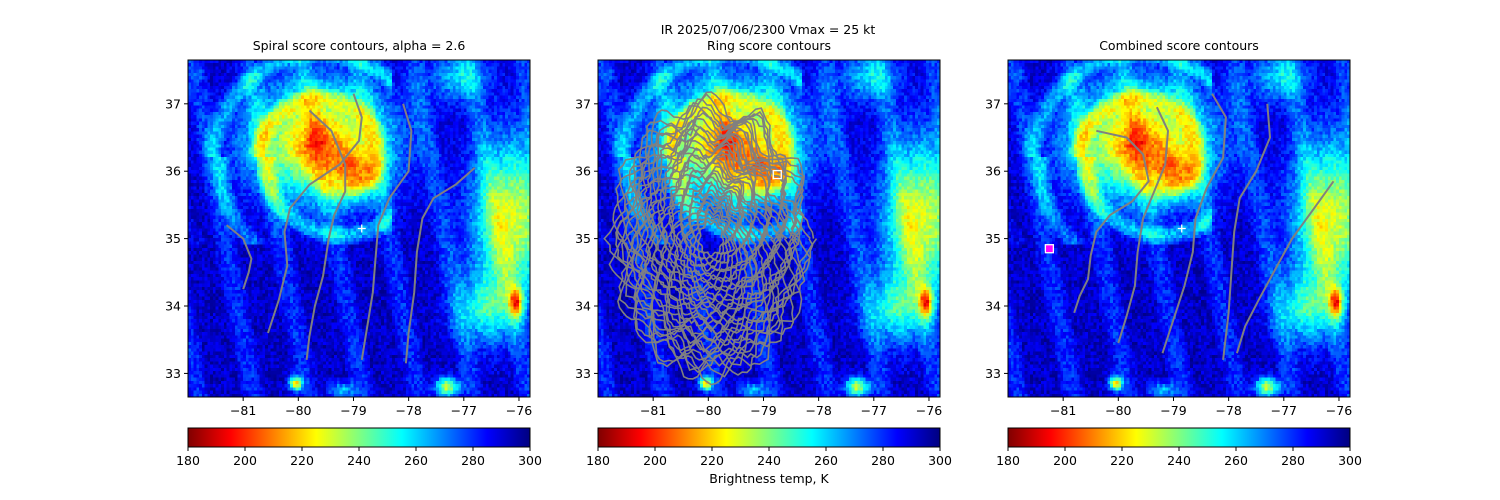 The image size is (1500, 500). Describe the element at coordinates (769, 478) in the screenshot. I see `colorbar-label: Brightness temp, K` at that location.